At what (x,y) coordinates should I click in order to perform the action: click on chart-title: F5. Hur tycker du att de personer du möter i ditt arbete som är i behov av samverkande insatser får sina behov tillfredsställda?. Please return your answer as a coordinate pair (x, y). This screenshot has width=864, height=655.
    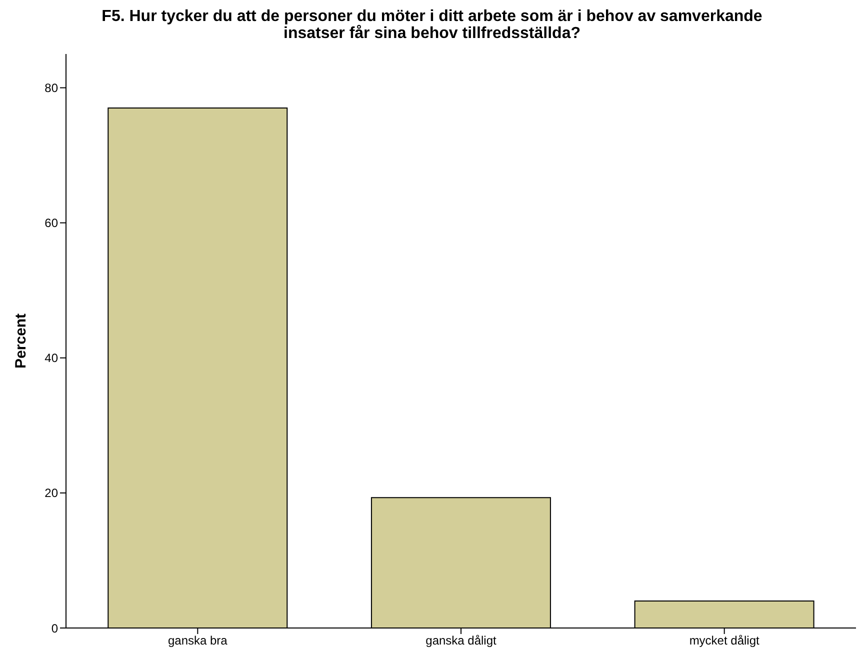
    Looking at the image, I should click on (432, 25).